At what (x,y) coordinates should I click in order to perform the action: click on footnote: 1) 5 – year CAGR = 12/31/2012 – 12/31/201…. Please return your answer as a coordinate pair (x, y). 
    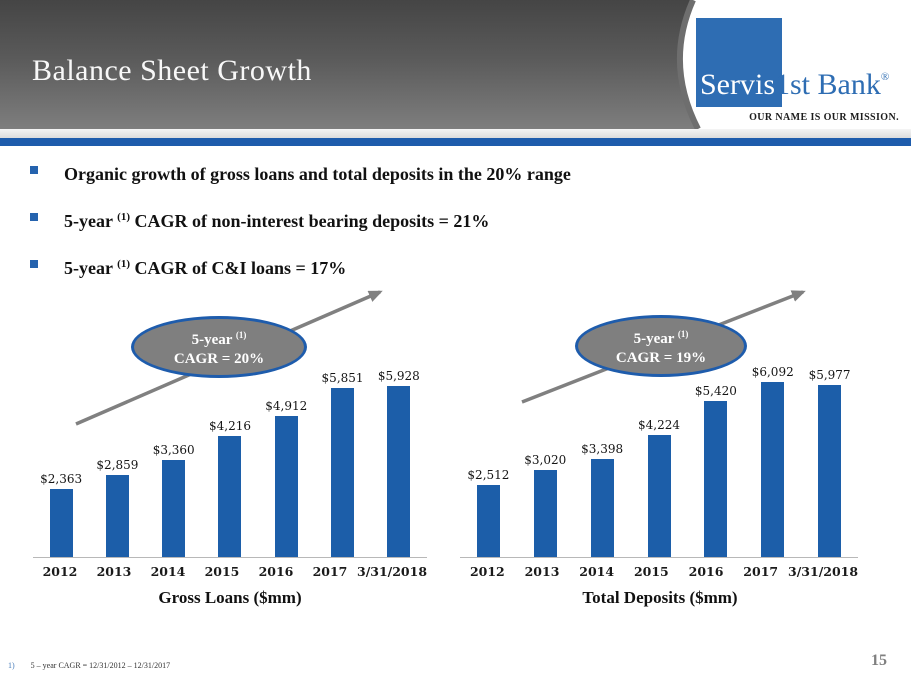
    Looking at the image, I should click on (89, 665).